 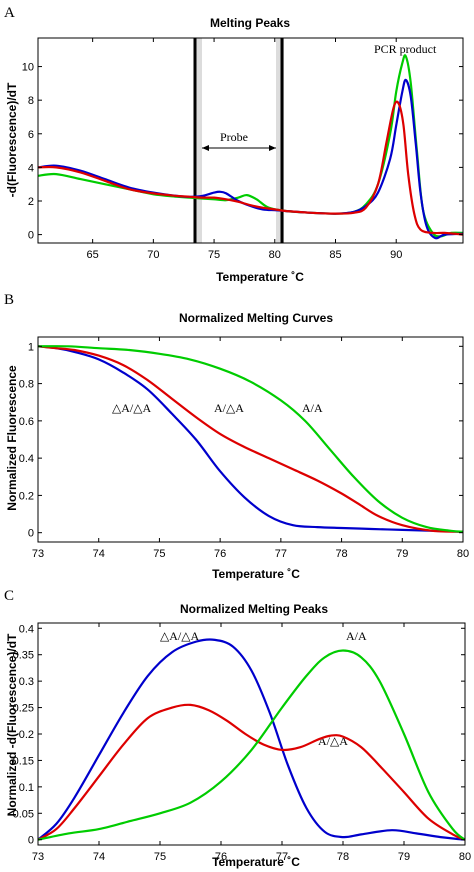 I want to click on panel-a-xlabel: Temperature ˚C, so click(x=260, y=277).